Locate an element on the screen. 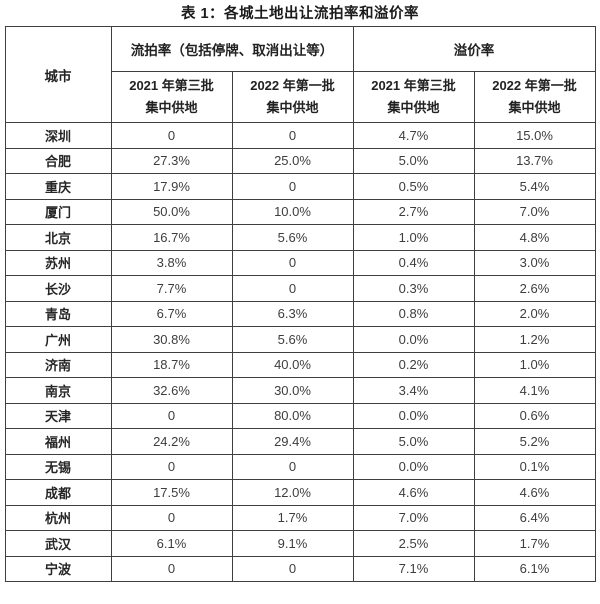 The height and width of the screenshot is (604, 600). value-cell: 25.0% is located at coordinates (292, 160).